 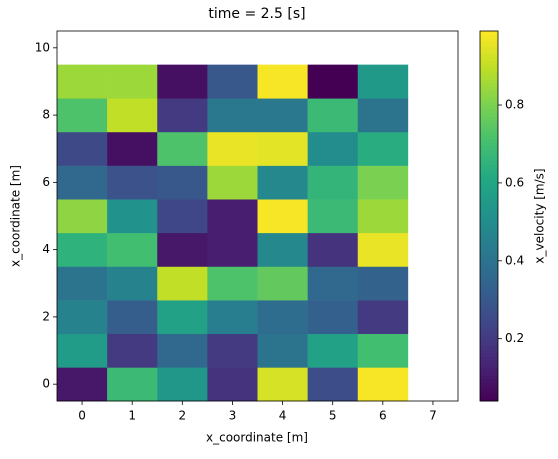 What do you see at coordinates (182, 416) in the screenshot?
I see `x-tick-label: 2` at bounding box center [182, 416].